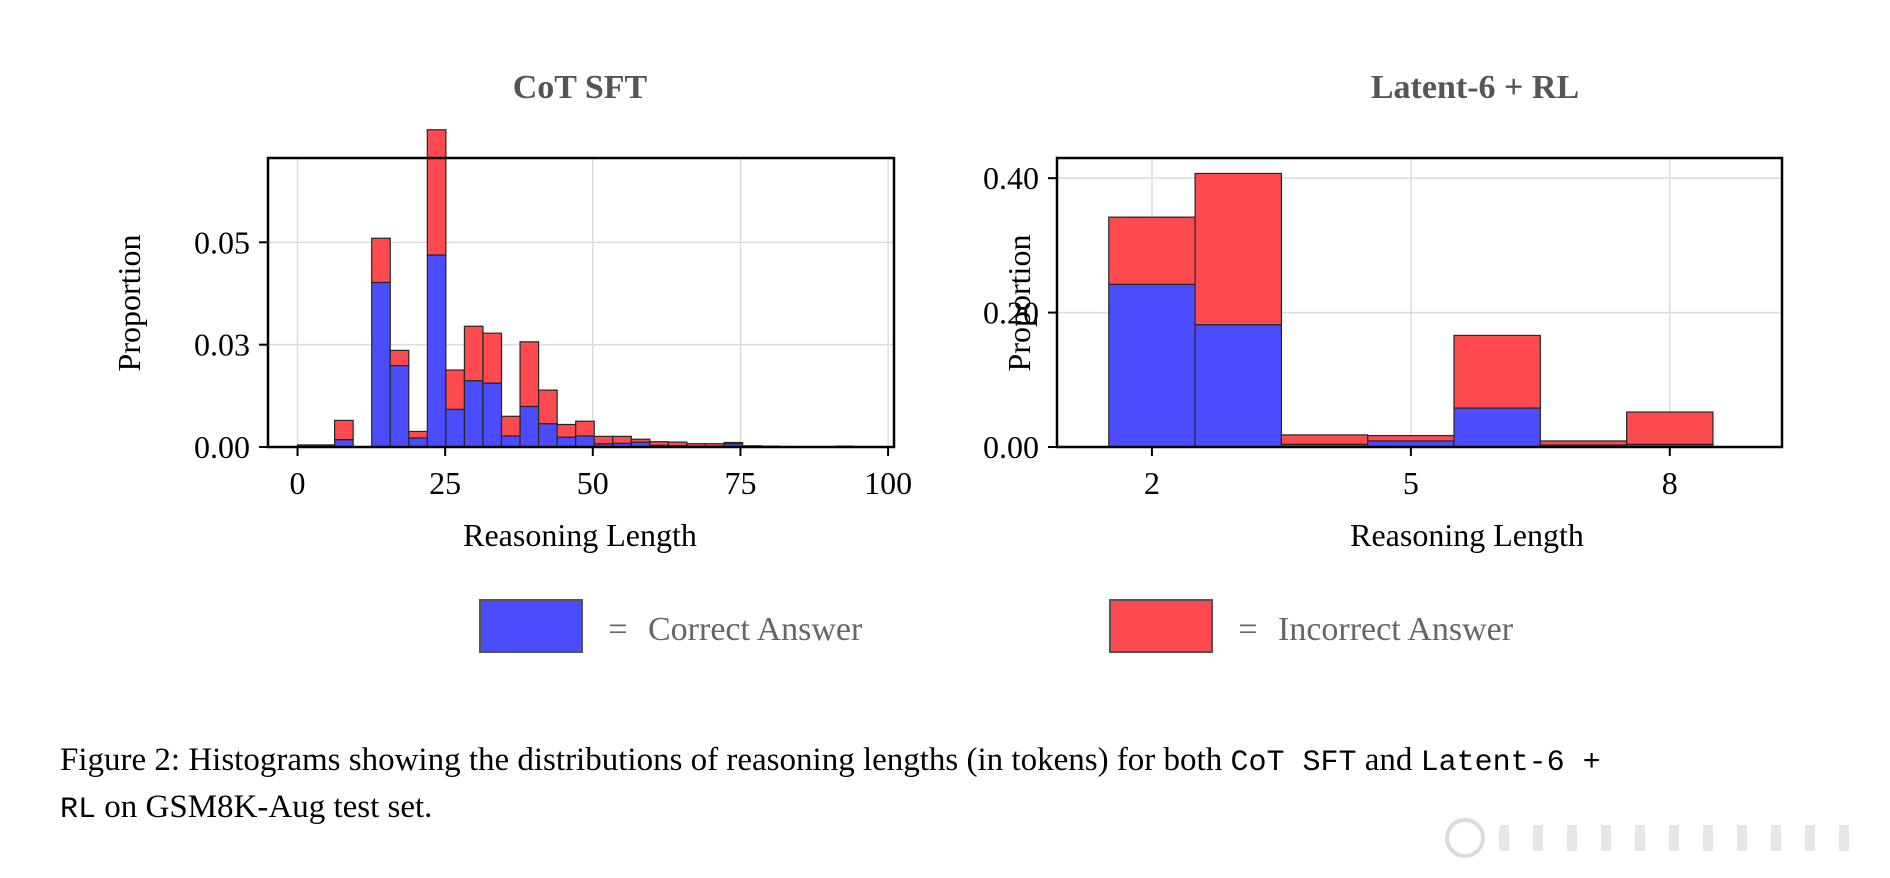  Describe the element at coordinates (1465, 838) in the screenshot. I see `watermark-logo-icon` at that location.